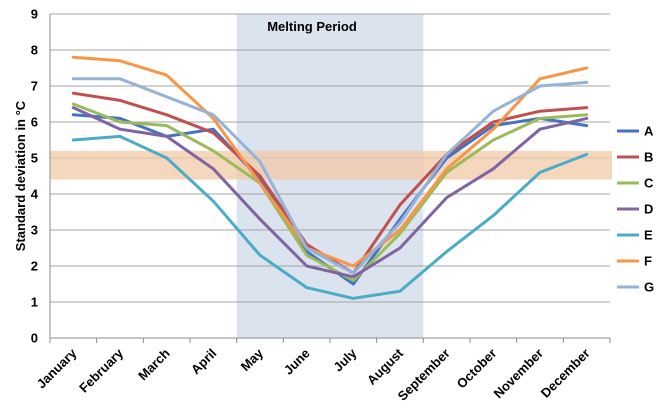 This screenshot has height=408, width=662. I want to click on y-tick-label: 7, so click(34, 86).